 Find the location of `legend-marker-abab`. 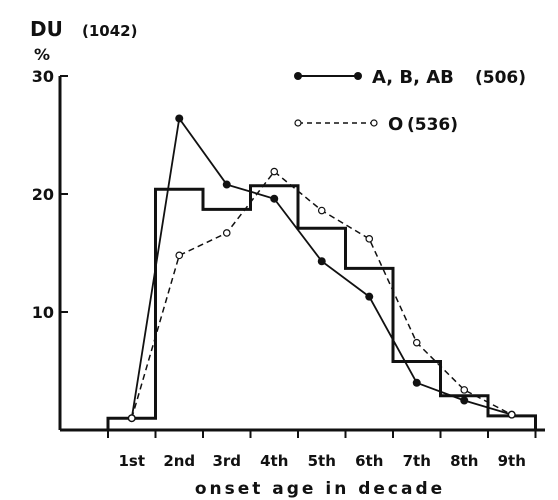

legend-marker-abab is located at coordinates (298, 76).